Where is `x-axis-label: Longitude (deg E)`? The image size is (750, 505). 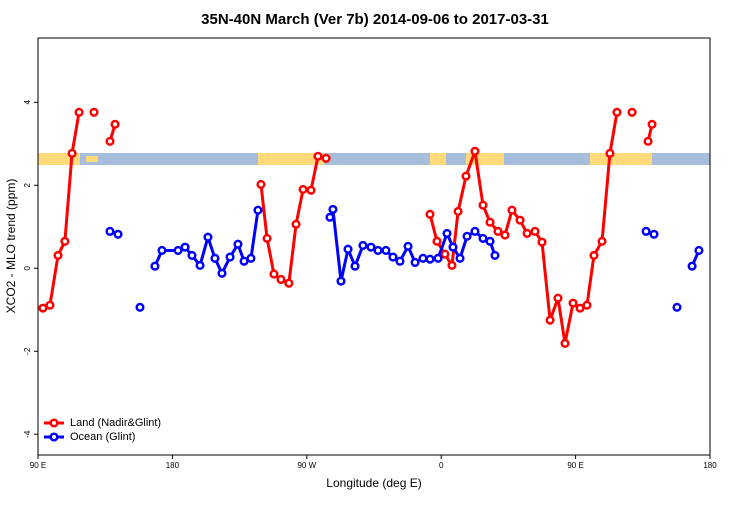 x-axis-label: Longitude (deg E) is located at coordinates (373, 483).